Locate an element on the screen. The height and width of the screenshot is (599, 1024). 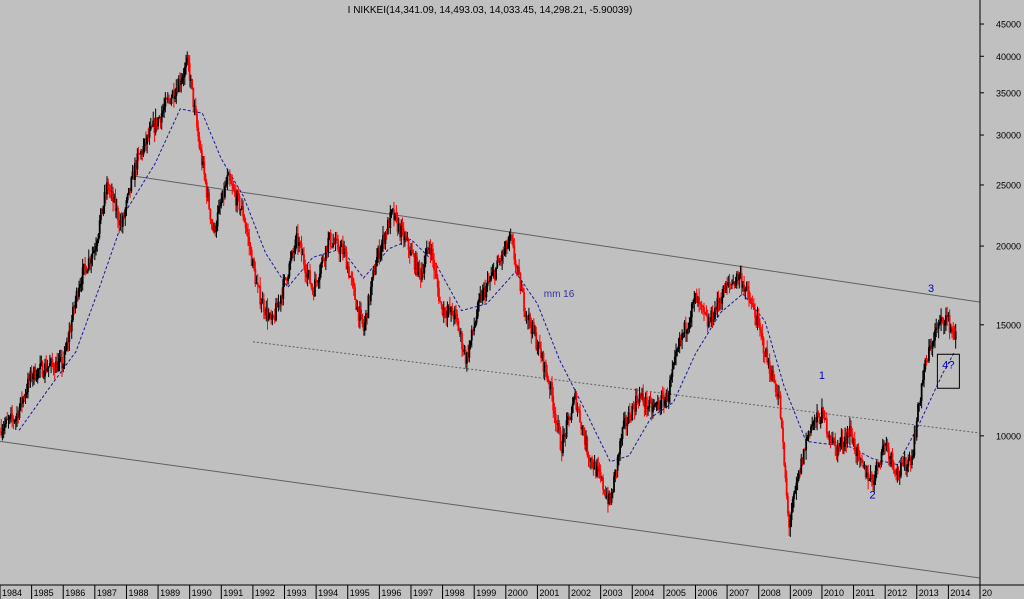
x-tick-label: 2006 is located at coordinates (707, 593).